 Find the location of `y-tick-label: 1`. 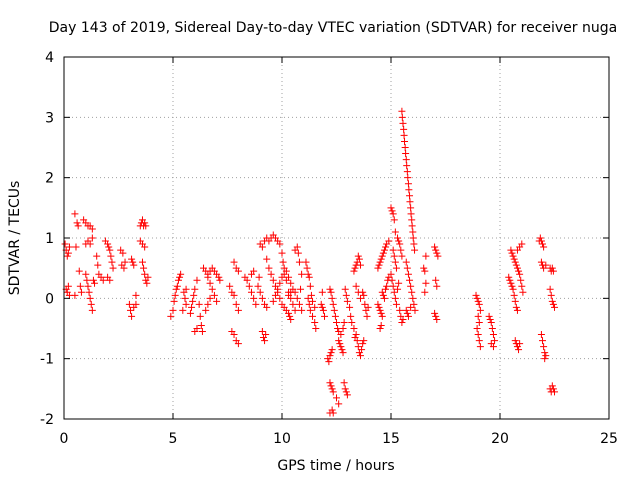

y-tick-label: 1 is located at coordinates (49, 239).